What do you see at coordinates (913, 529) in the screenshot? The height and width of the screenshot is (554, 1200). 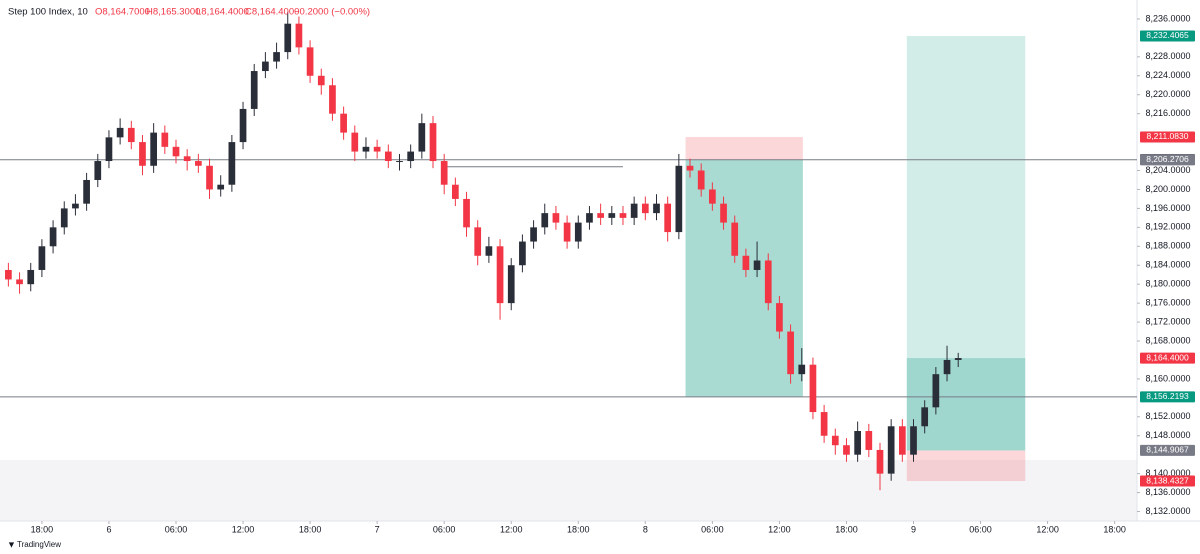 I see `x-tick-label: 9` at bounding box center [913, 529].